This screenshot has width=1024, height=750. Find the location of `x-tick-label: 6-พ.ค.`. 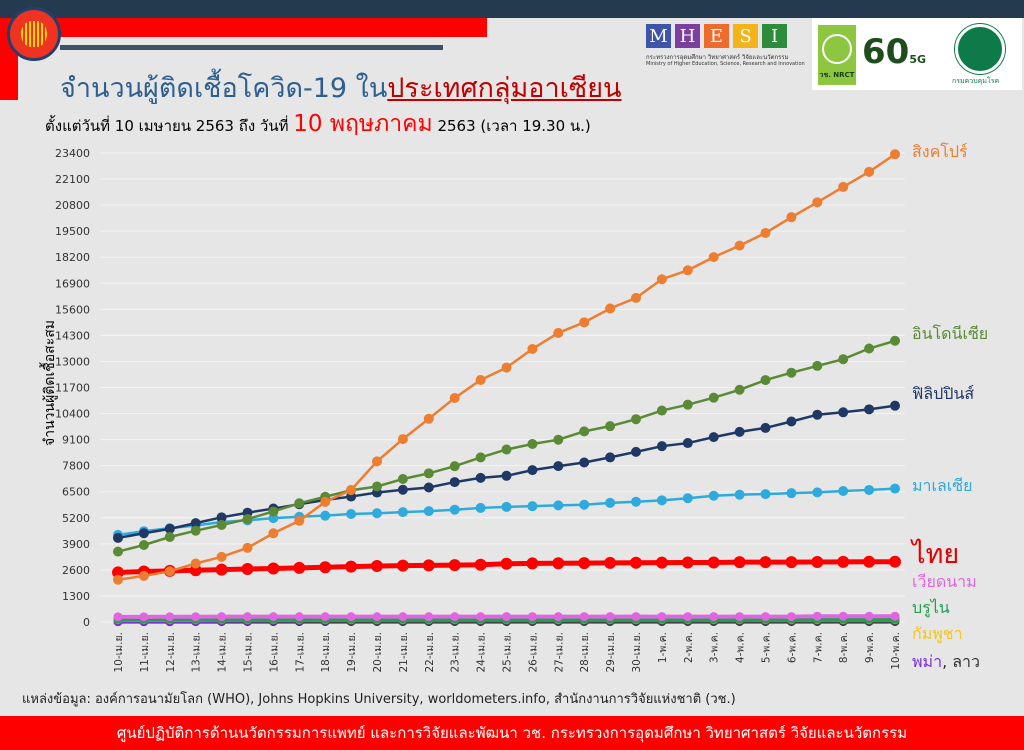

x-tick-label: 6-พ.ค. is located at coordinates (792, 647).